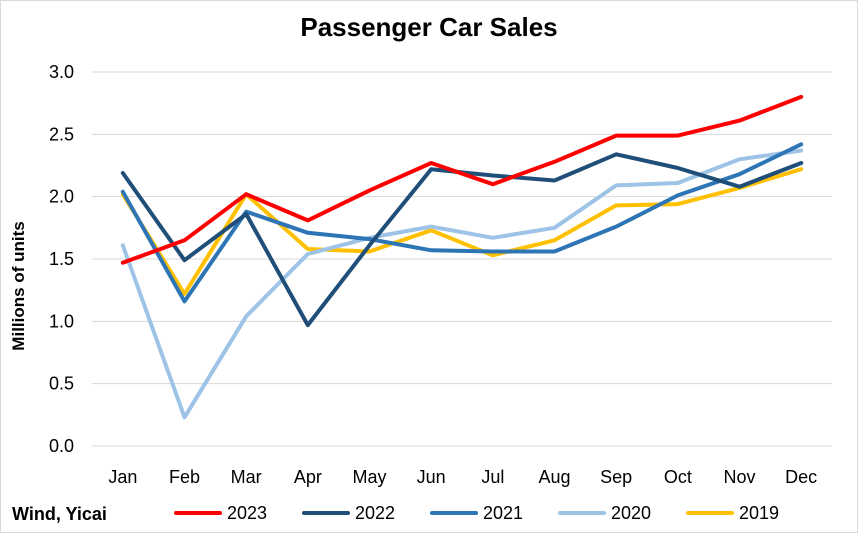 The width and height of the screenshot is (860, 535). Describe the element at coordinates (61, 321) in the screenshot. I see `y-tick-label: 1.0` at that location.